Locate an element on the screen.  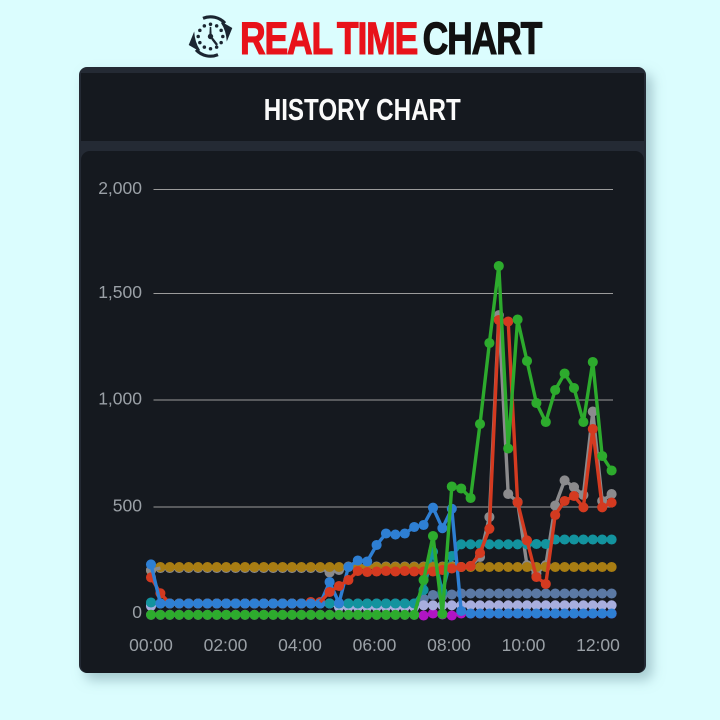
svg-text: 02:00 is located at coordinates (226, 645).